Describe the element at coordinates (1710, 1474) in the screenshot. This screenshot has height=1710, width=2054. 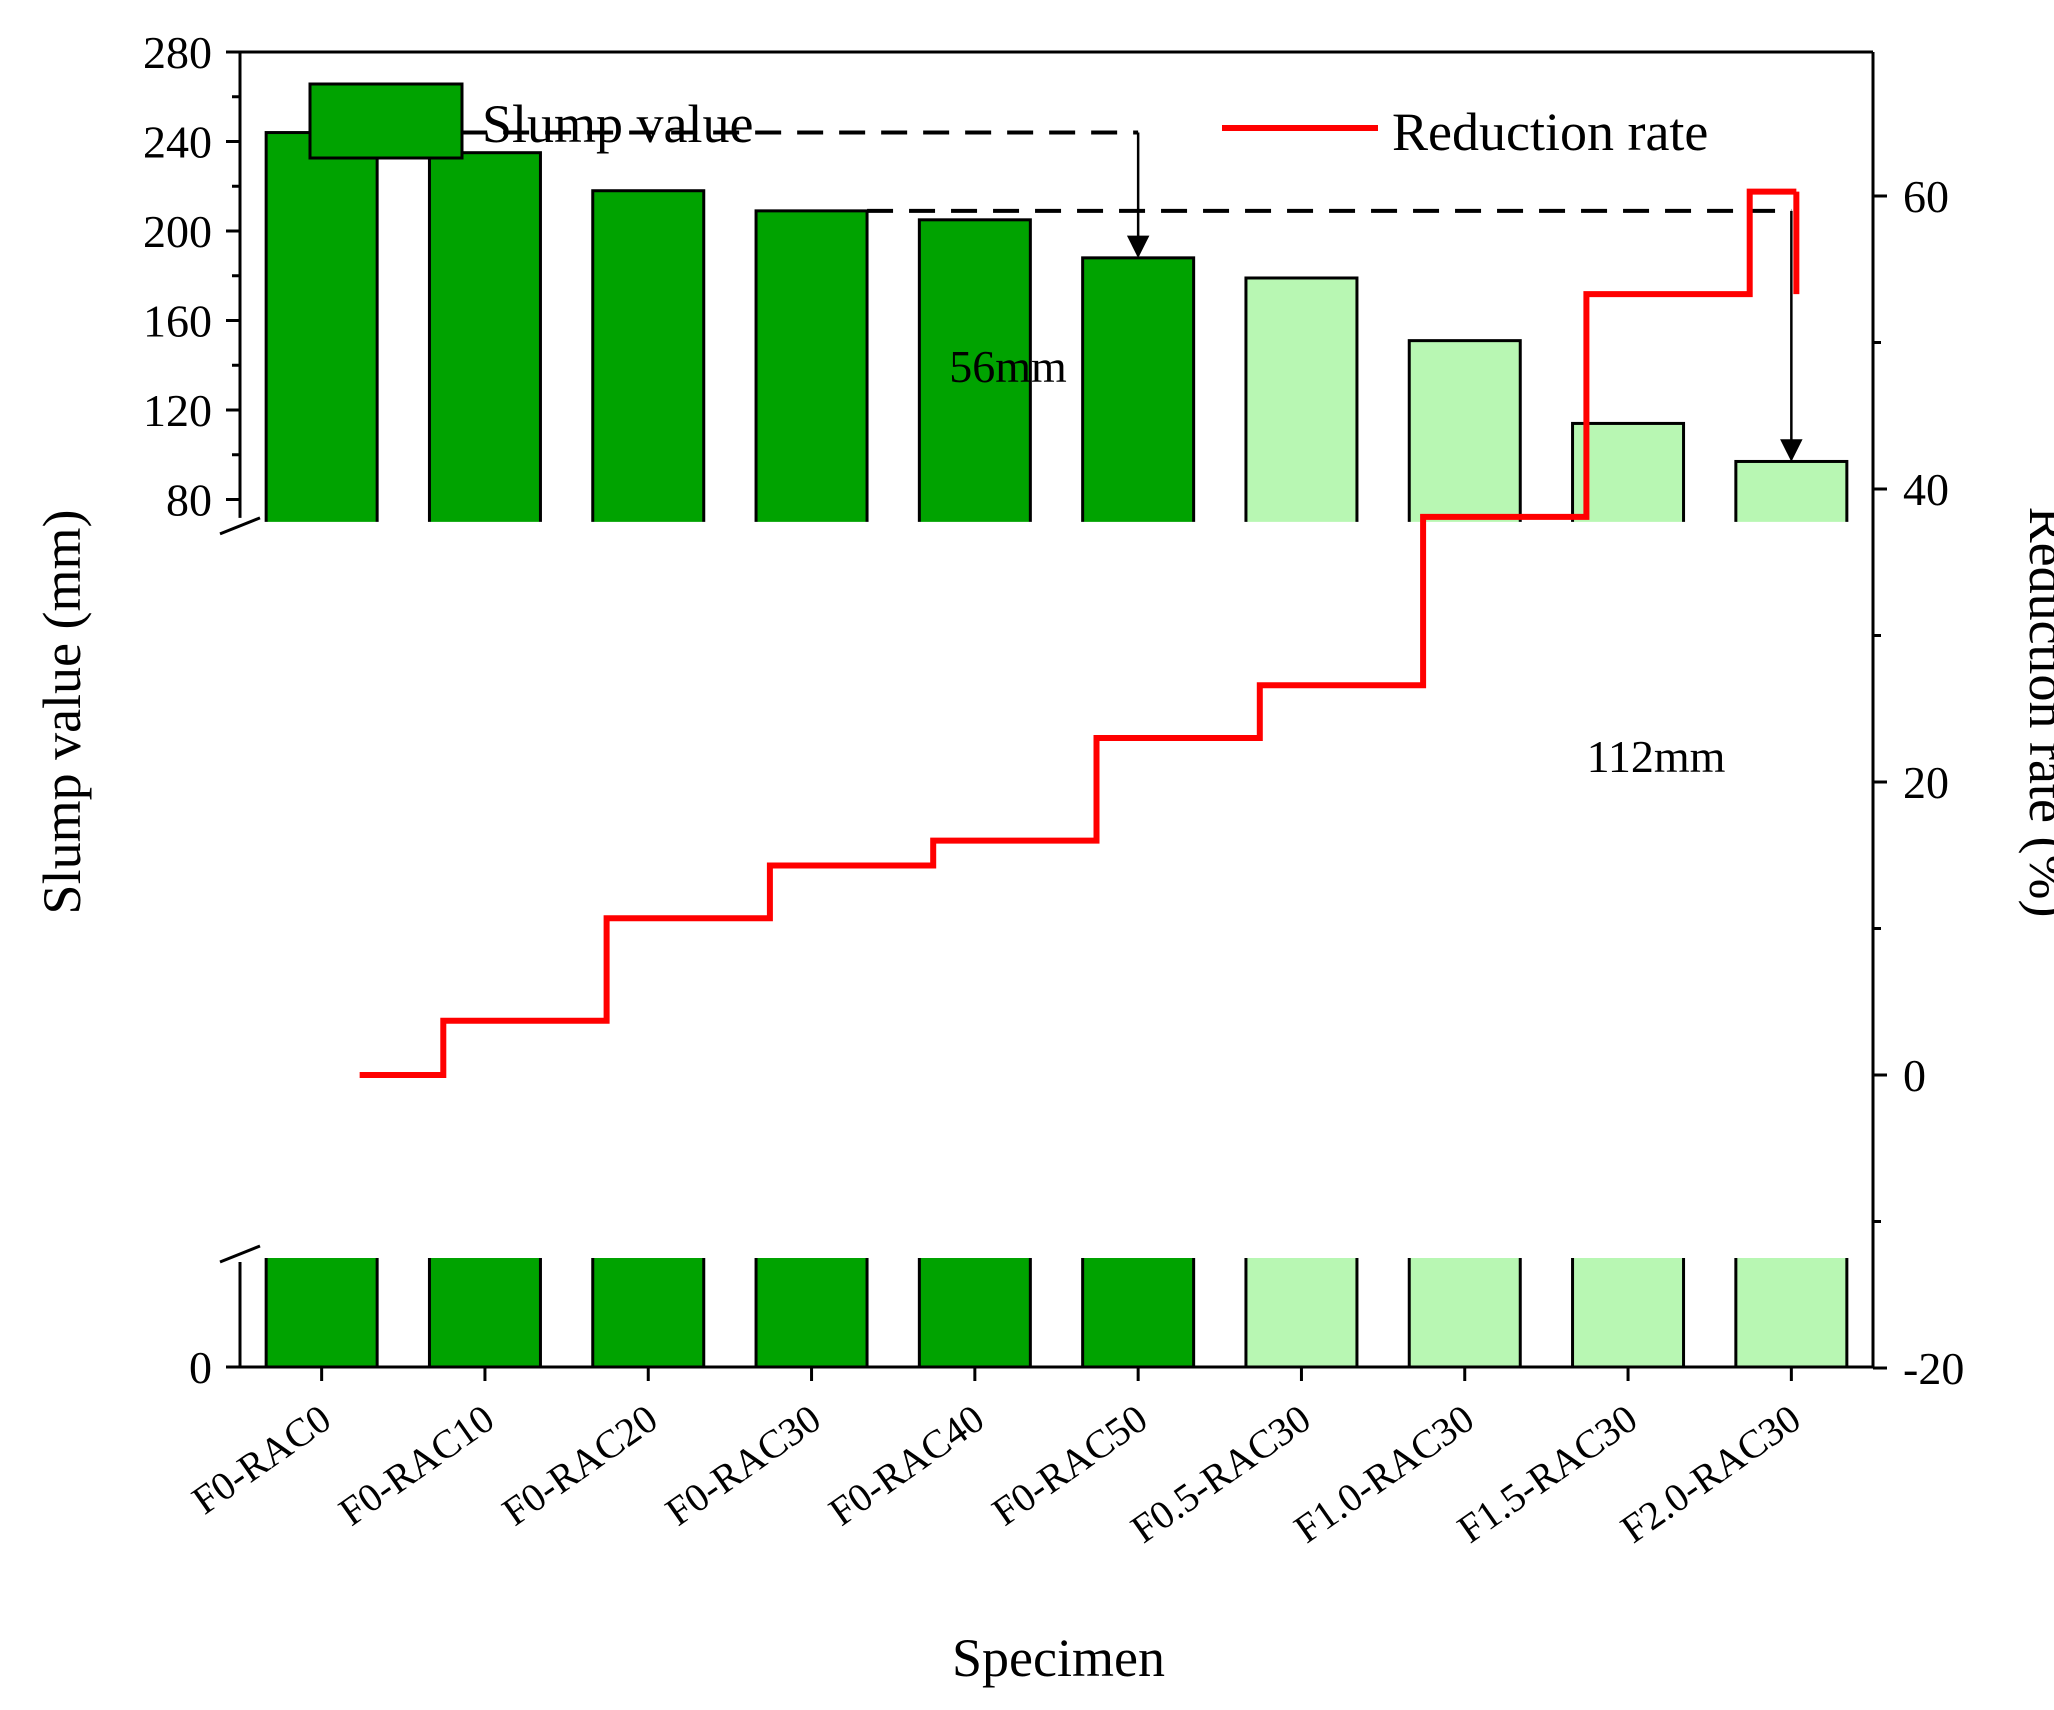
I see `x-tick-label: F2.0-RAC30` at that location.